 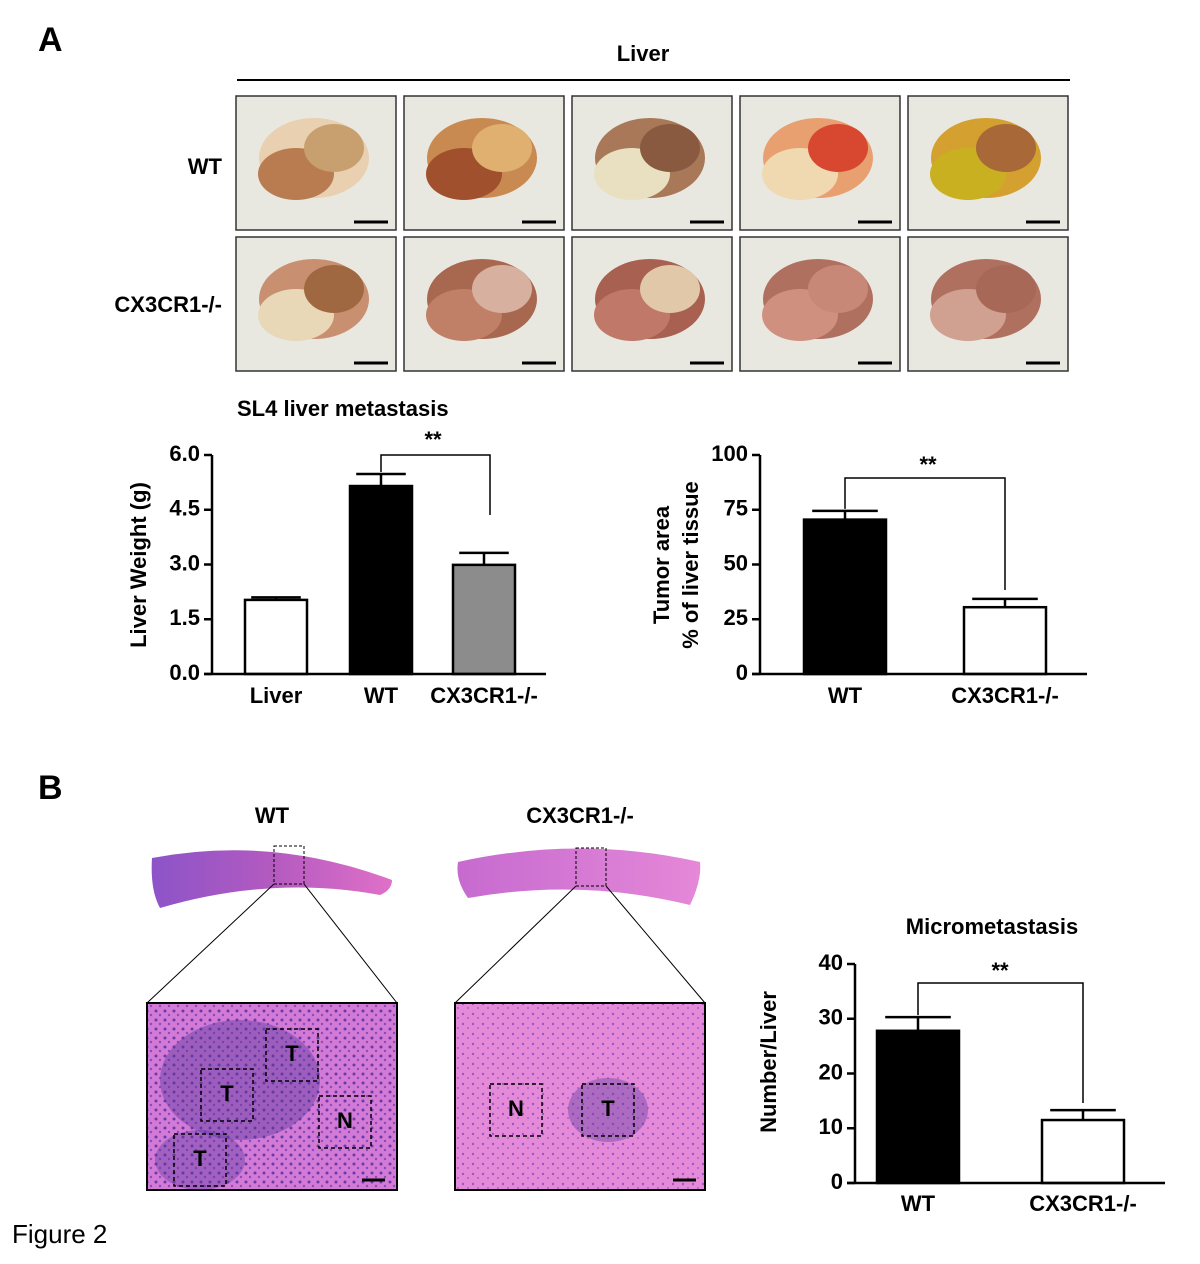 I want to click on y-tick-label: 10, so click(x=831, y=1126).